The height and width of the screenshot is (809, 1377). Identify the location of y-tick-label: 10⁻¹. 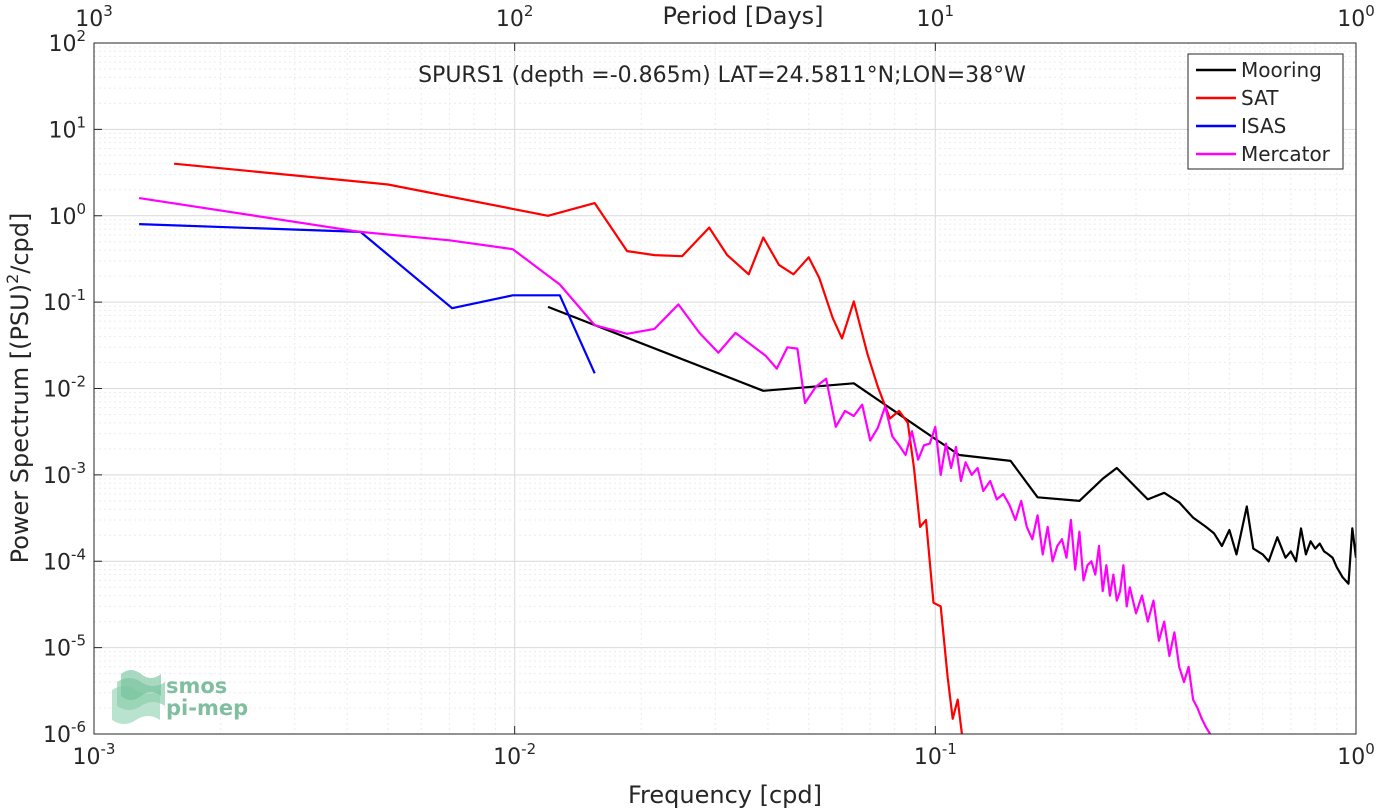
(64, 301).